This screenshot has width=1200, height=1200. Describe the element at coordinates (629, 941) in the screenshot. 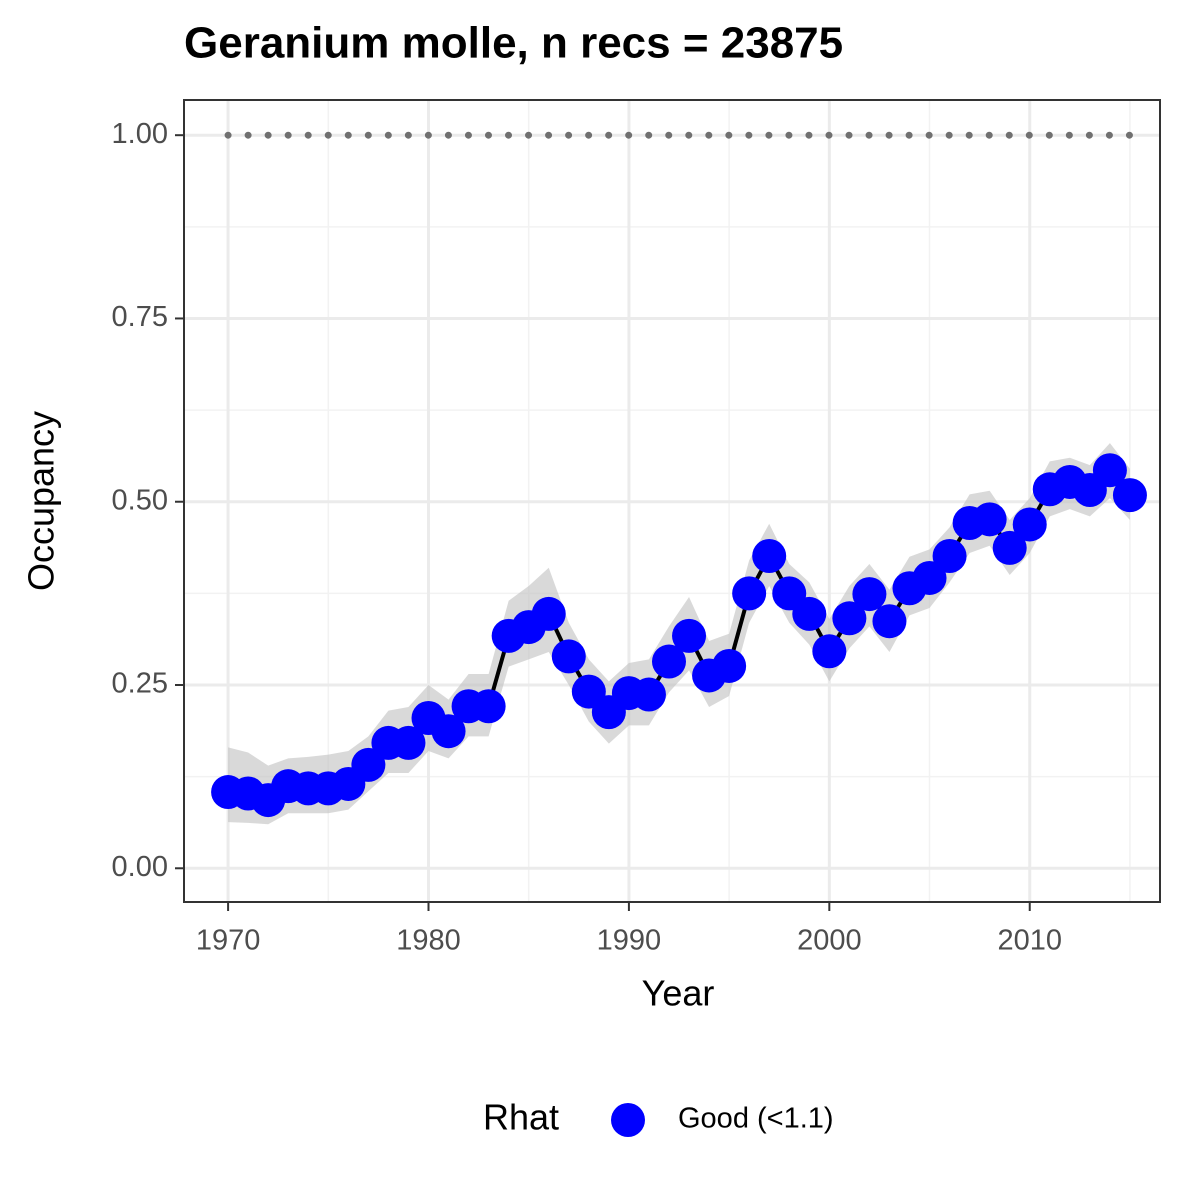

I see `x-tick-label: 1990` at that location.